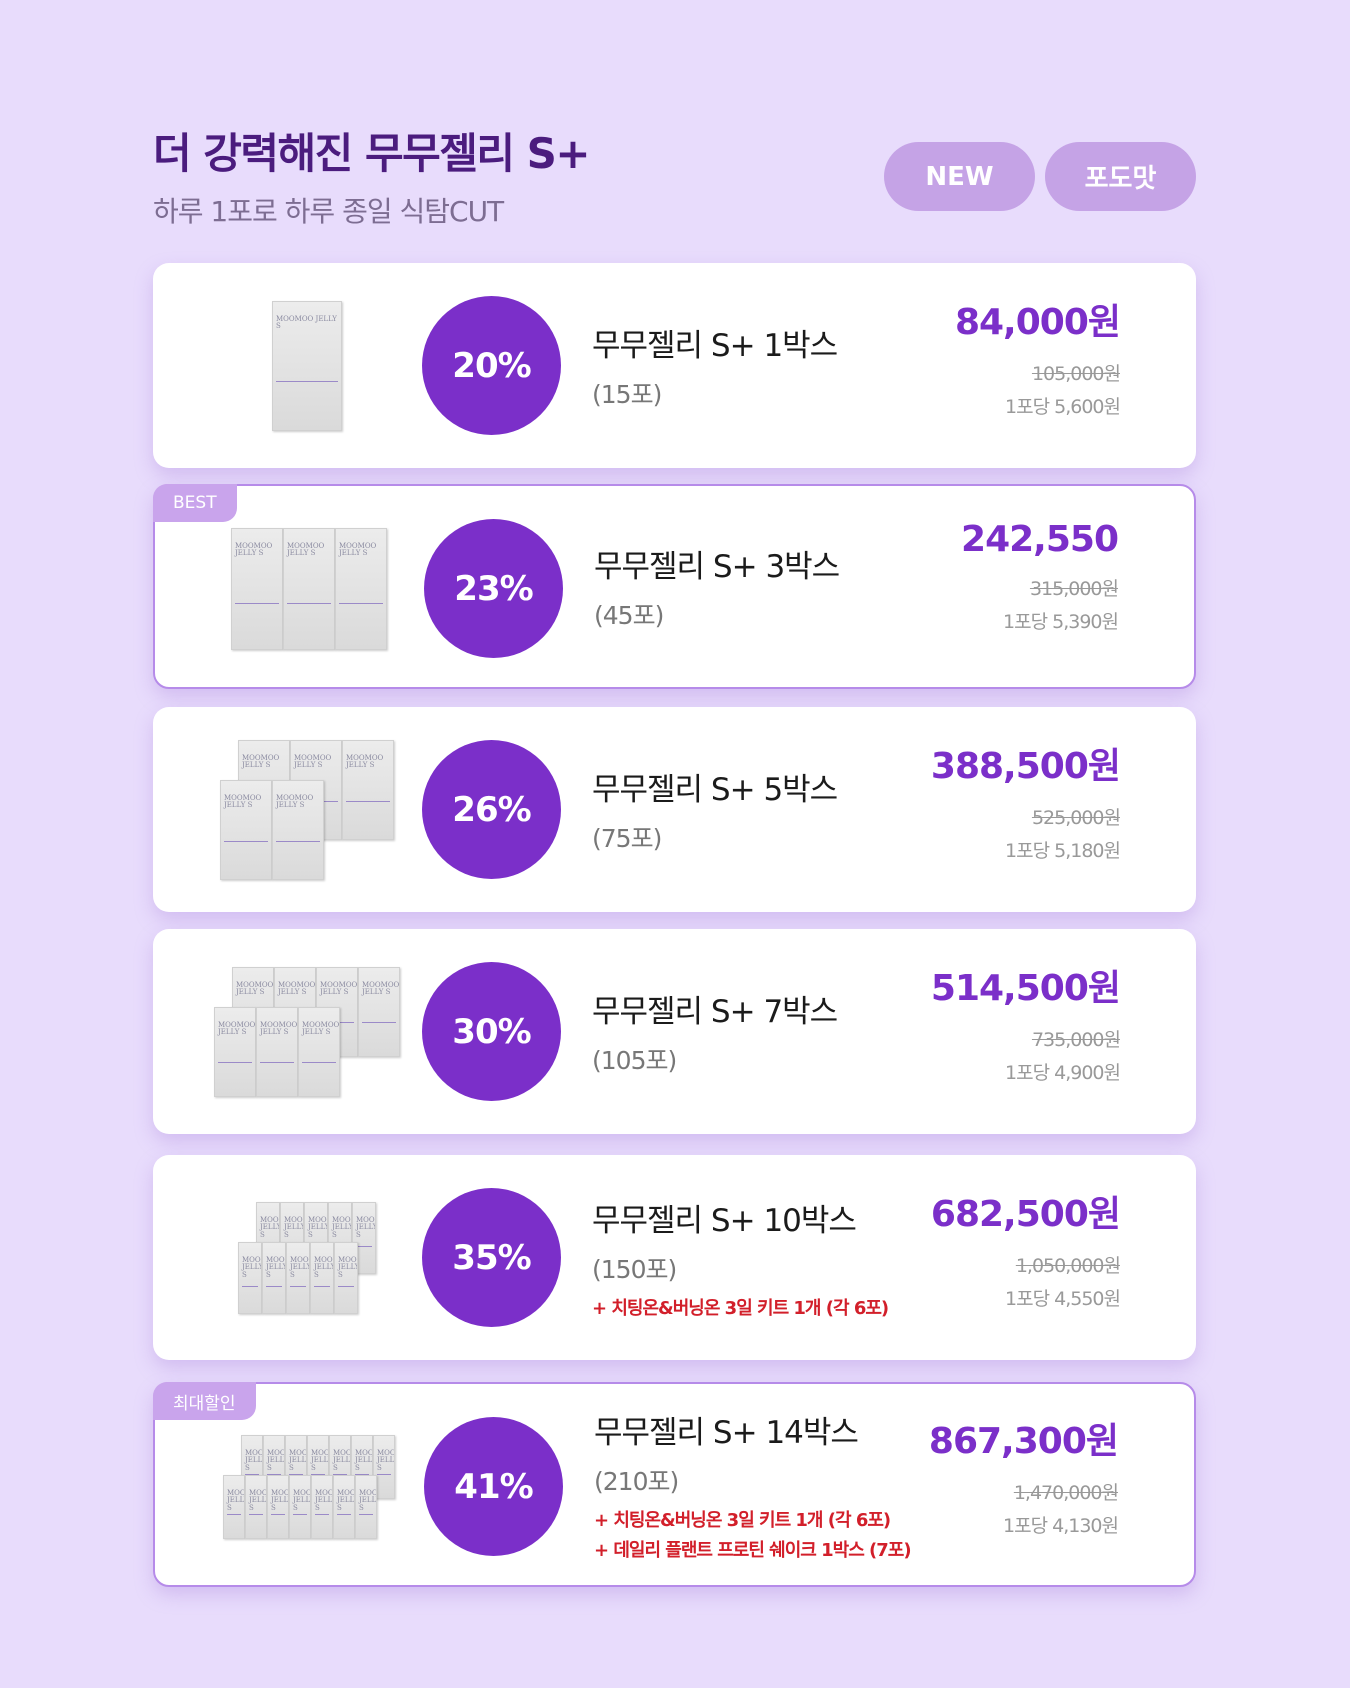 The width and height of the screenshot is (1350, 1688). Describe the element at coordinates (1025, 1214) in the screenshot. I see `sale-price: 682,500원` at that location.